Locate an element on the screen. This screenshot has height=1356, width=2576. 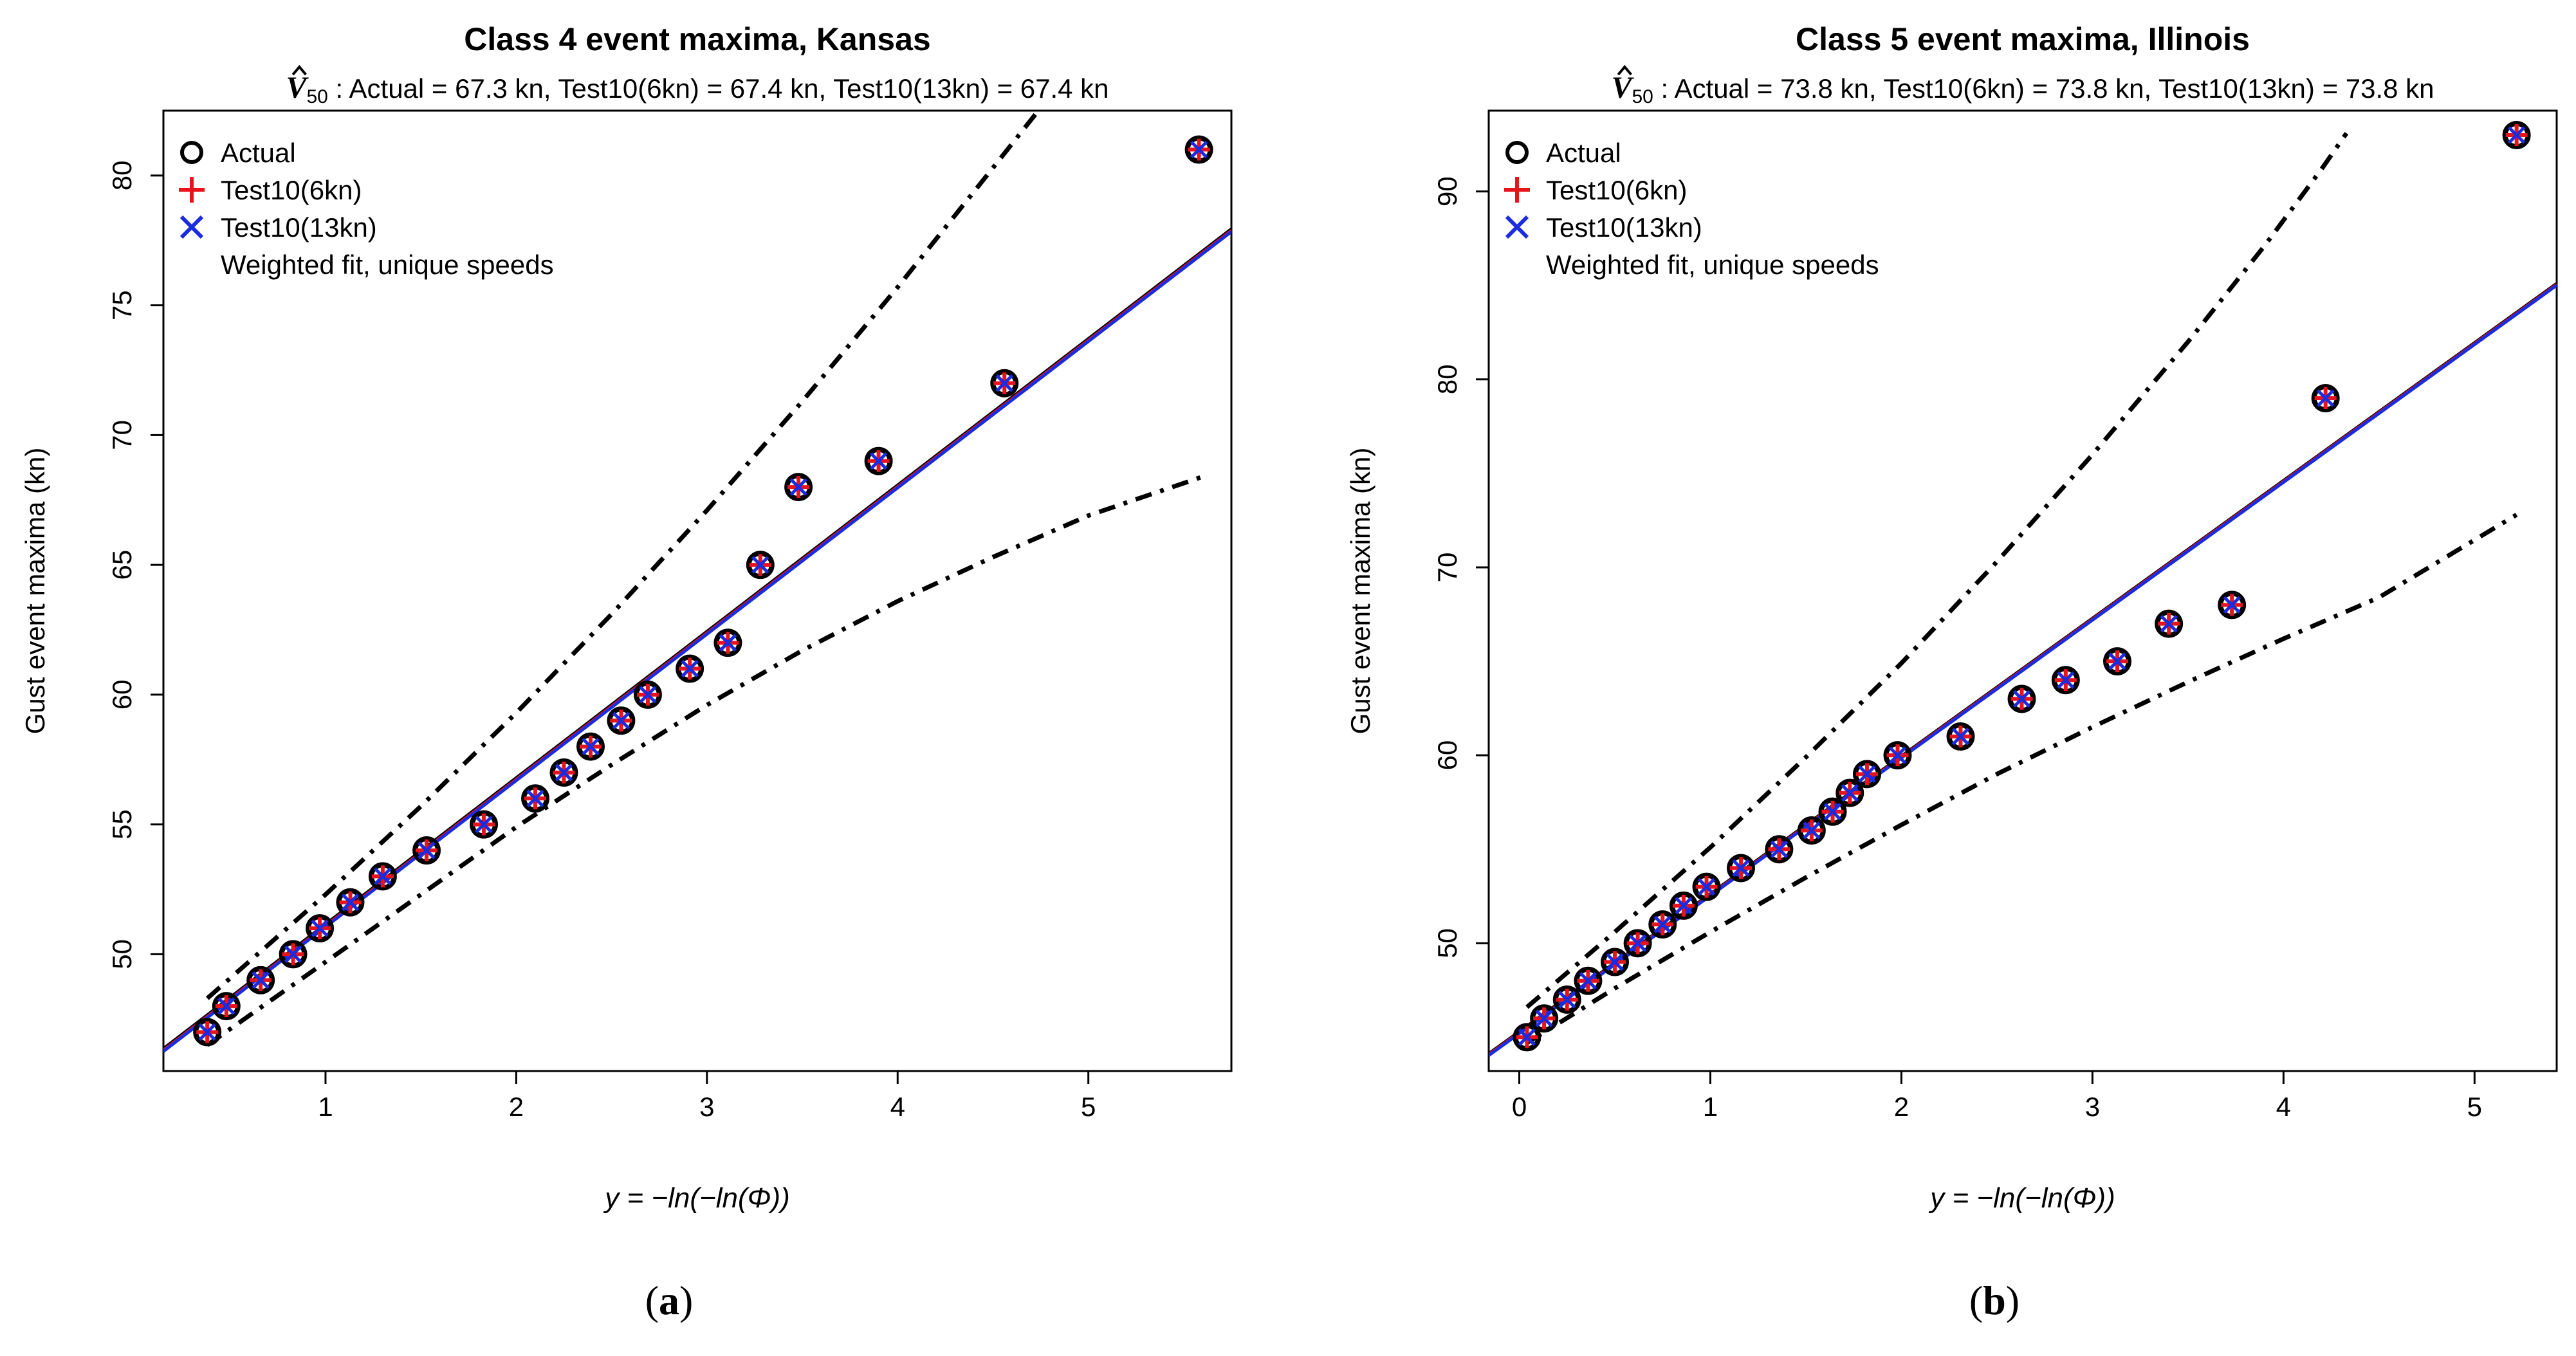
caption-b-letter: b is located at coordinates (1994, 1301).